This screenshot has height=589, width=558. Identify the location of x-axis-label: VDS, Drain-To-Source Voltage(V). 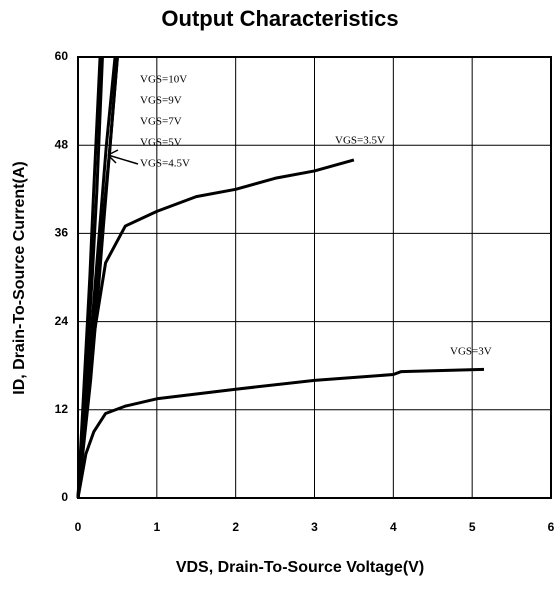
(300, 567).